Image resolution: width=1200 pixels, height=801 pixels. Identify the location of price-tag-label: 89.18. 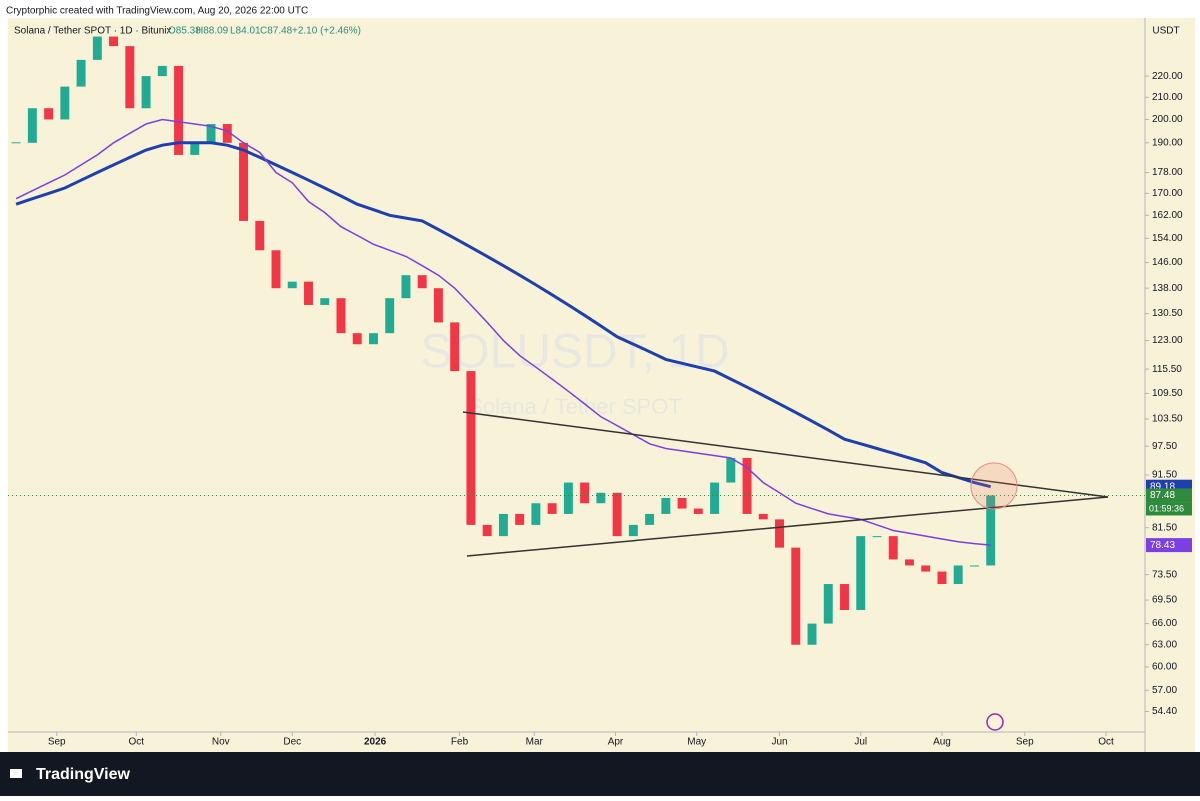
(1162, 486).